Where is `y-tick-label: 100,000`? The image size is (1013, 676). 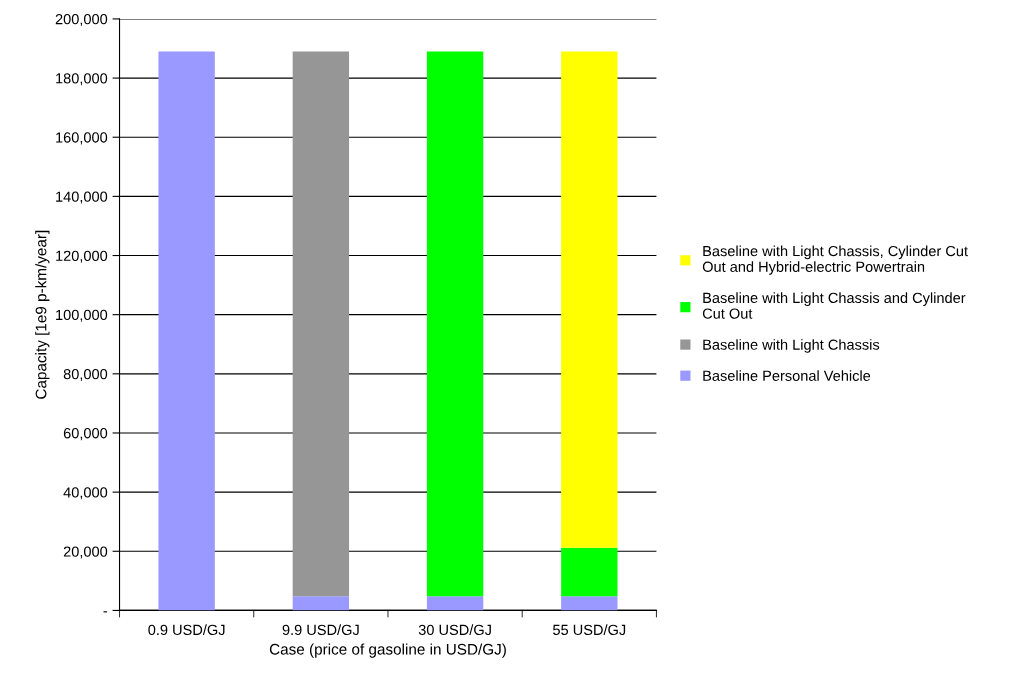
y-tick-label: 100,000 is located at coordinates (82, 315).